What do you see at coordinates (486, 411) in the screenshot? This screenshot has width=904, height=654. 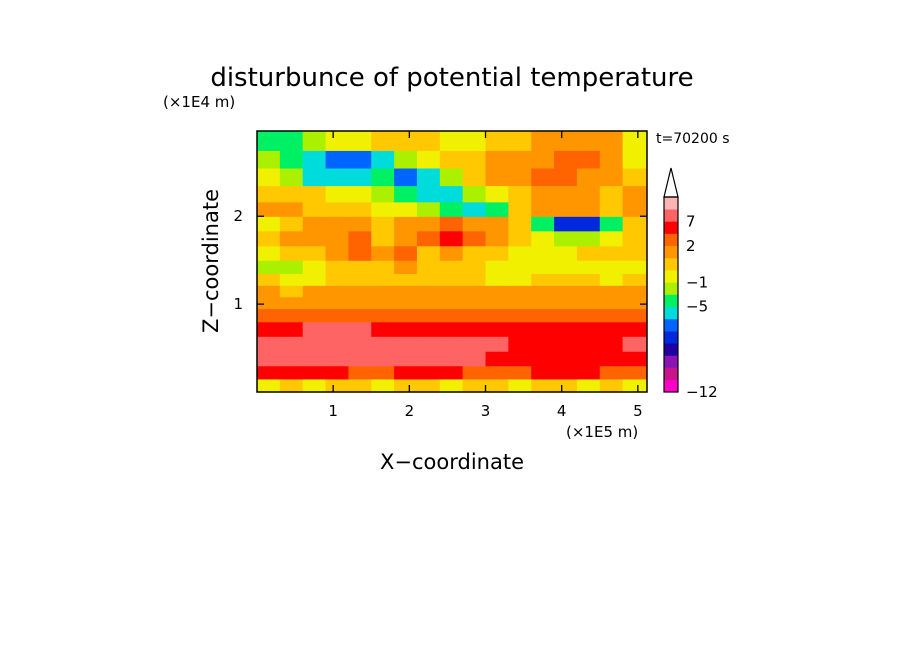 I see `x-tick-label: 3` at bounding box center [486, 411].